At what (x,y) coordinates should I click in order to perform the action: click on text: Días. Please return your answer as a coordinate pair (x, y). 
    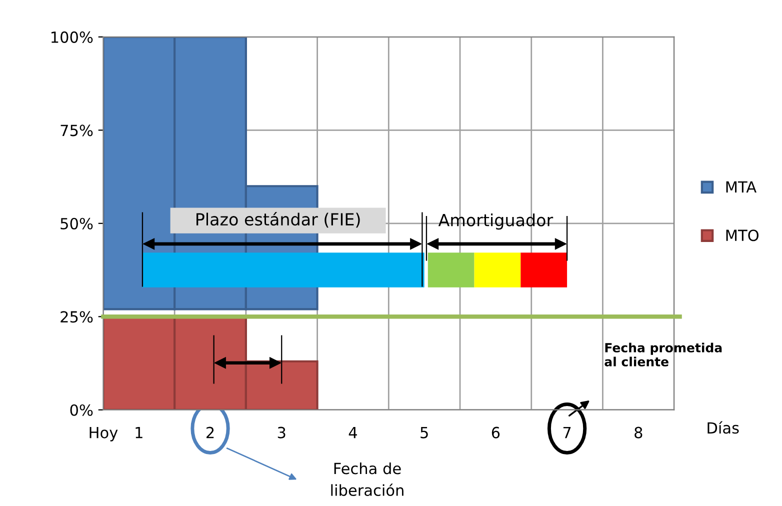
    Looking at the image, I should click on (723, 427).